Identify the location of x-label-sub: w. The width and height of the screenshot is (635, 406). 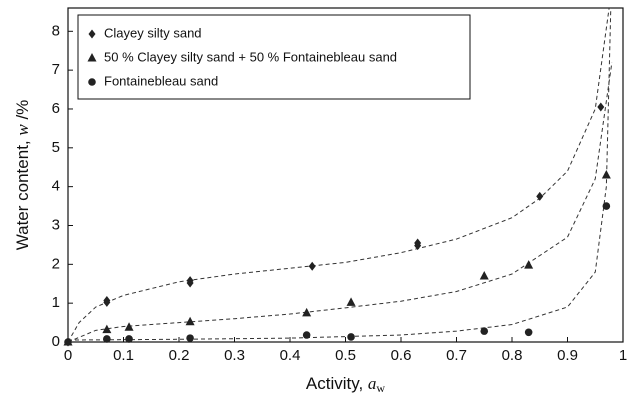
(380, 388).